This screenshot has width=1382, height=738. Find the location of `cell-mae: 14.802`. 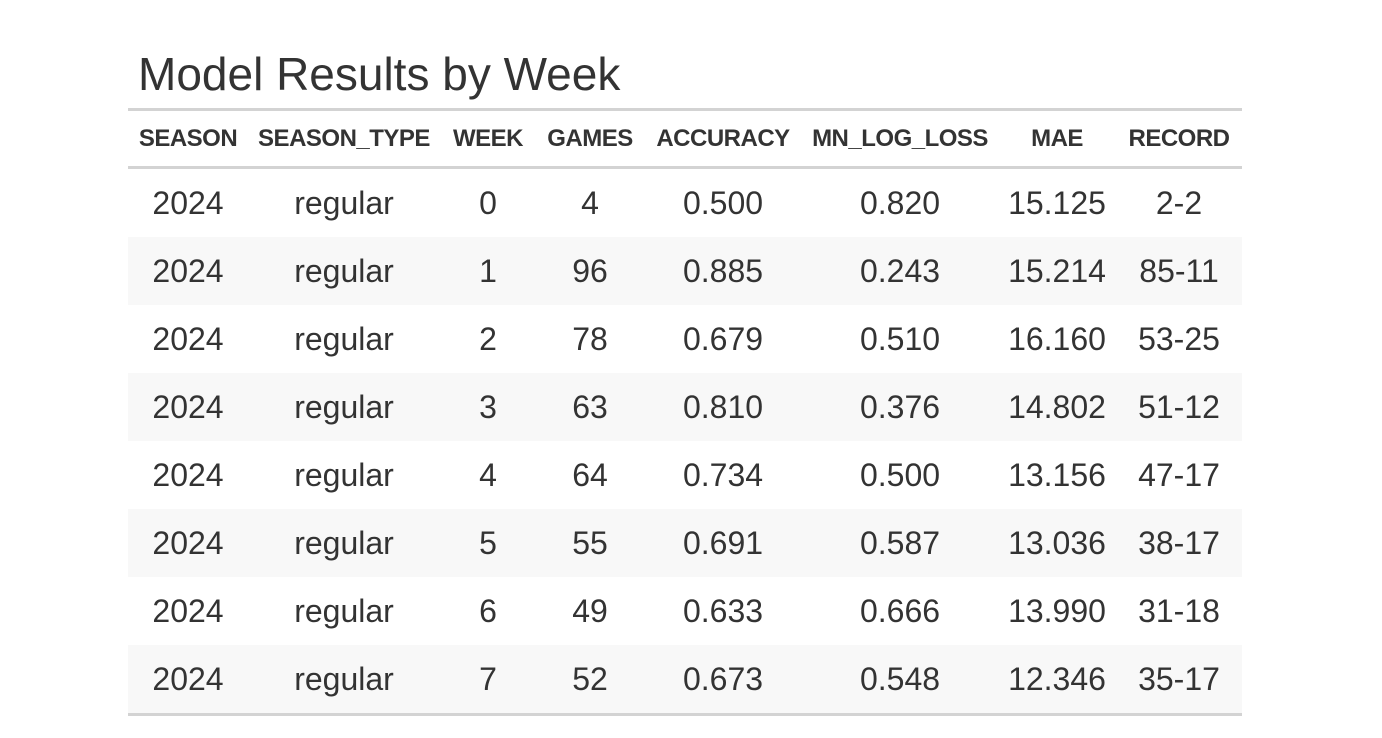

cell-mae: 14.802 is located at coordinates (1057, 407).